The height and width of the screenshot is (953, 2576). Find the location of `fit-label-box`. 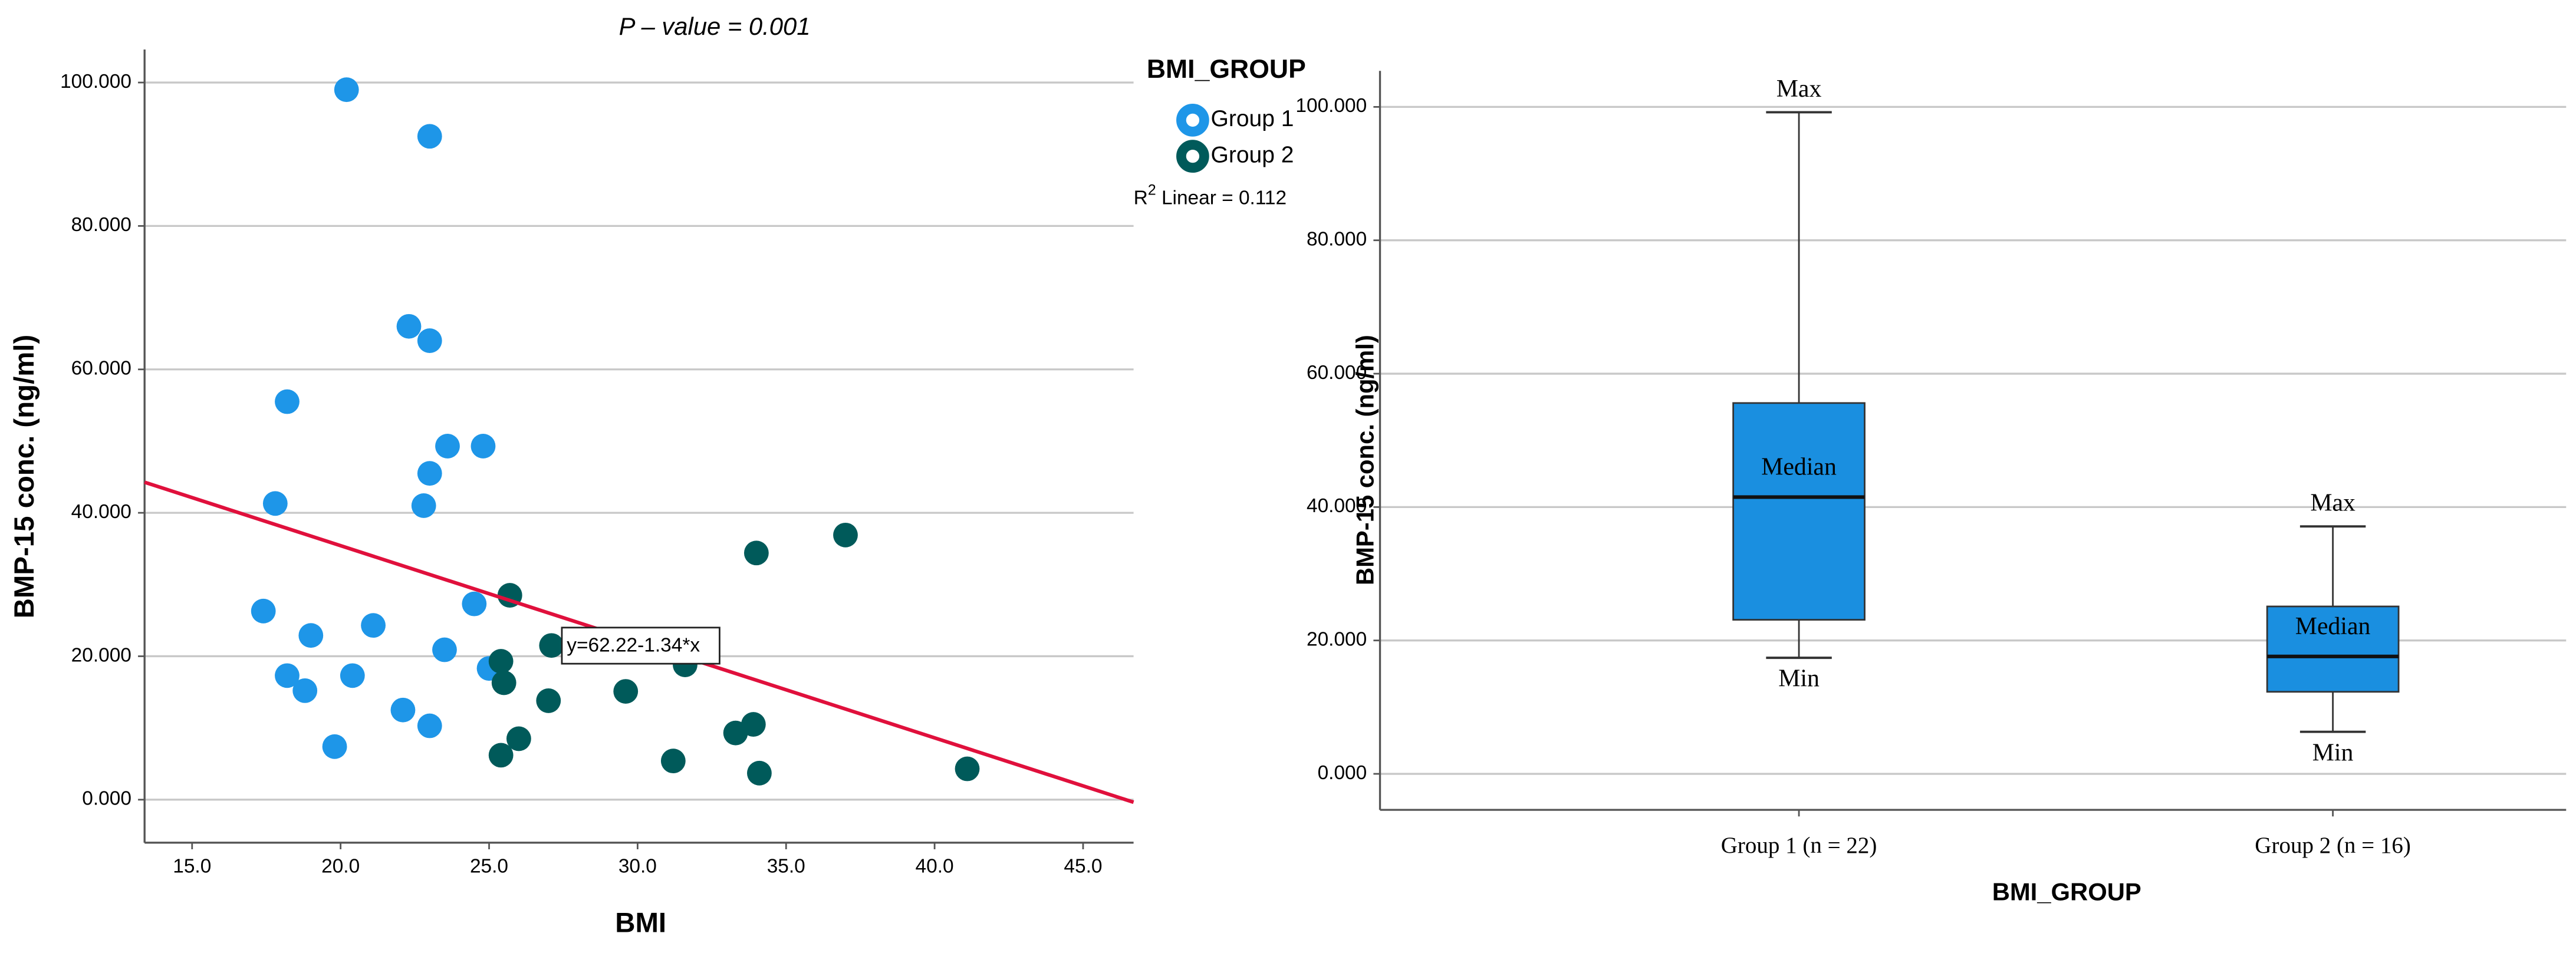

fit-label-box is located at coordinates (641, 645).